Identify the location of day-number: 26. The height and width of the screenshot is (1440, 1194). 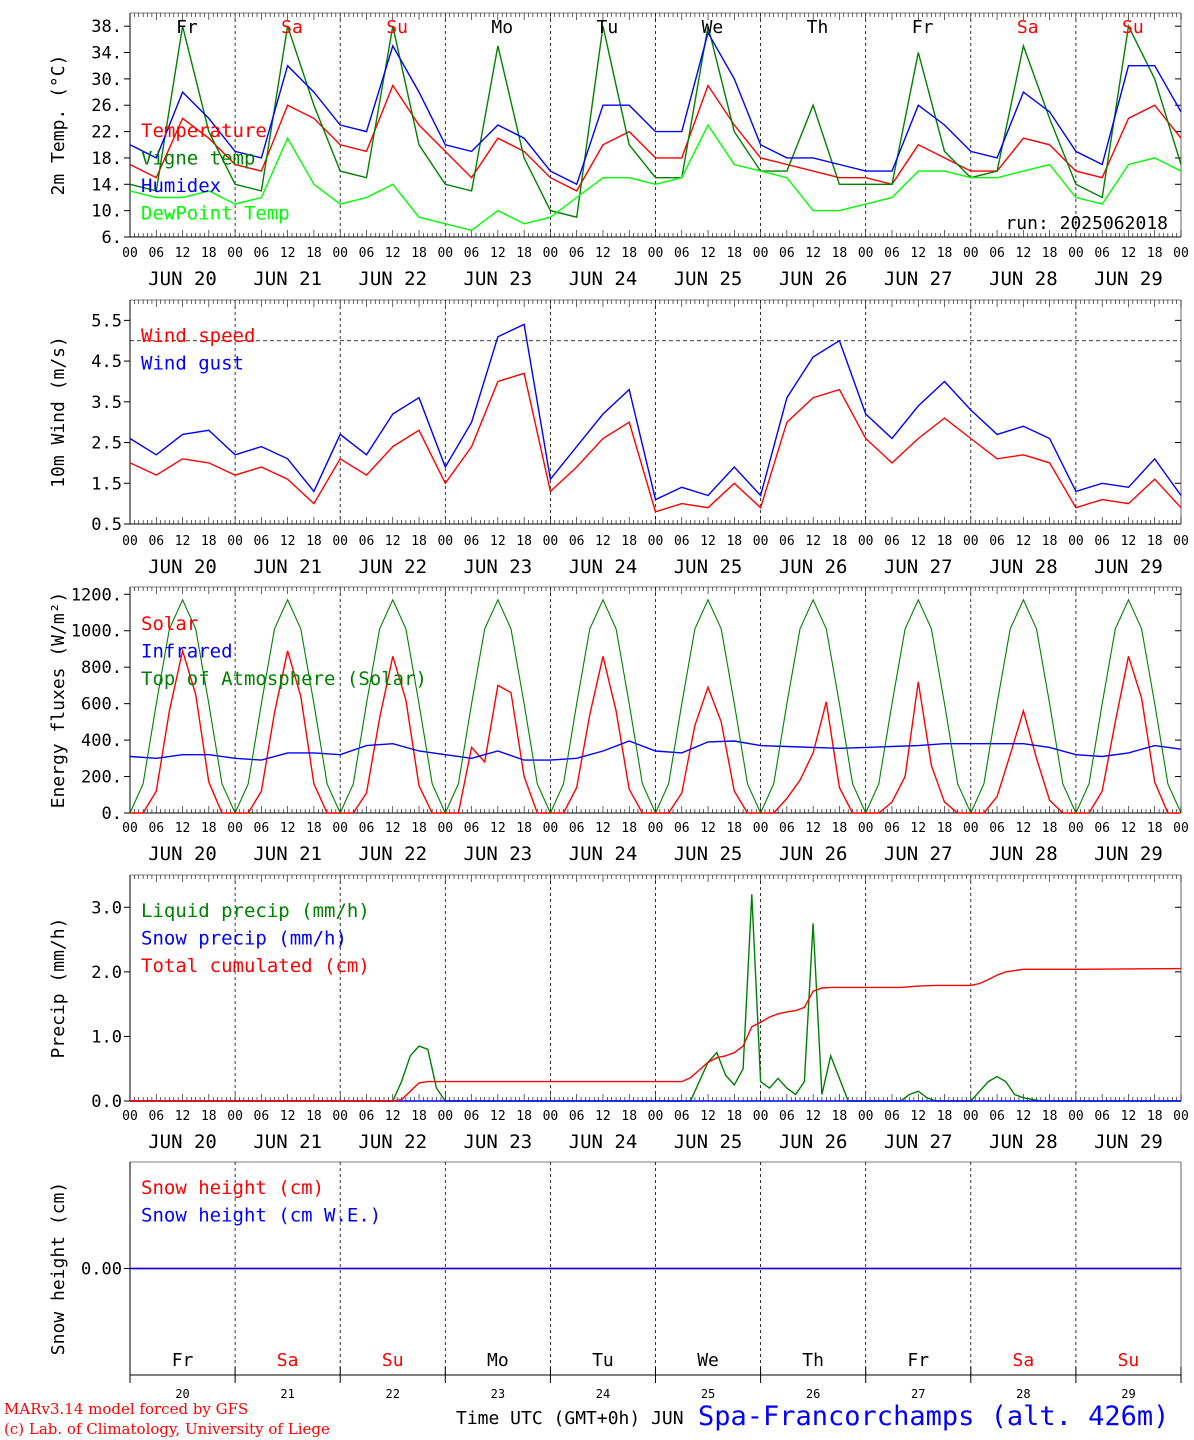
(813, 1394).